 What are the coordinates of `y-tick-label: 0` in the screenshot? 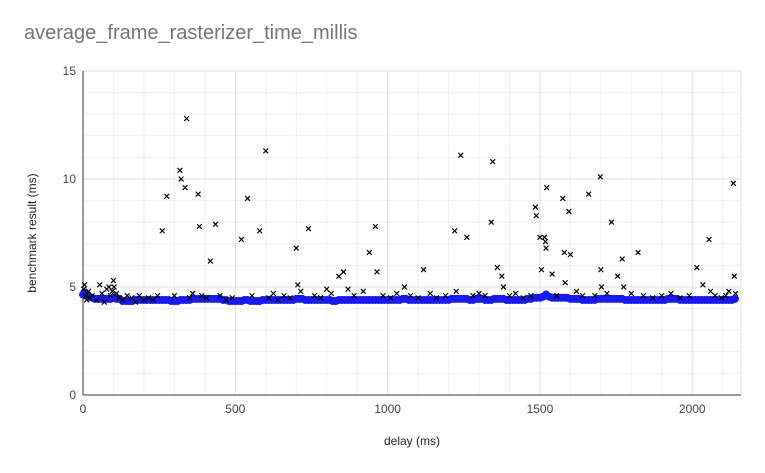 It's located at (72, 395).